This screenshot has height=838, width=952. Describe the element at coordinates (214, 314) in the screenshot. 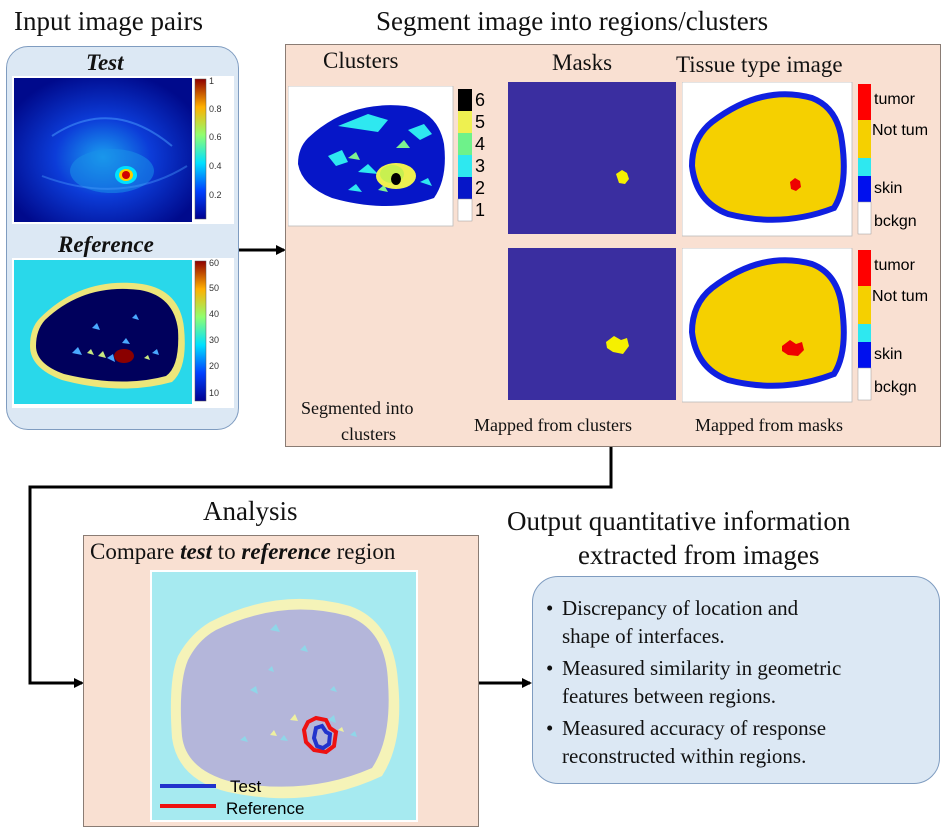

I see `ref-cb-tick: 40` at that location.